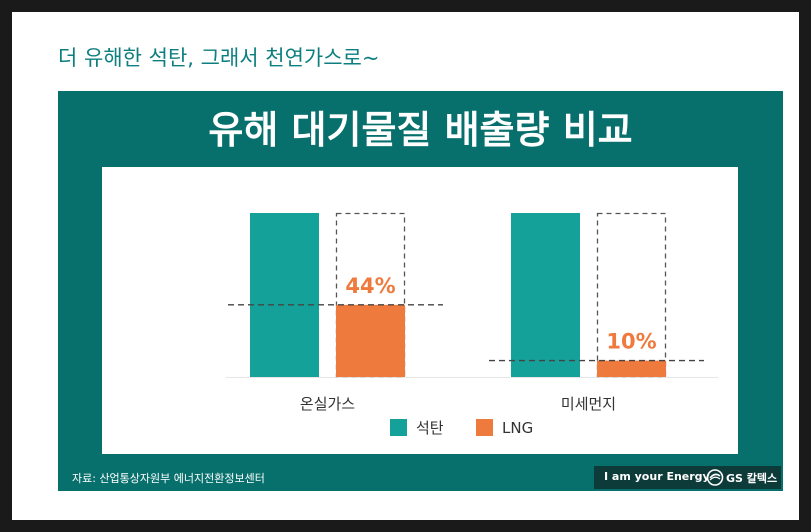 The width and height of the screenshot is (811, 532). I want to click on legend-swatch-LNG, so click(484, 427).